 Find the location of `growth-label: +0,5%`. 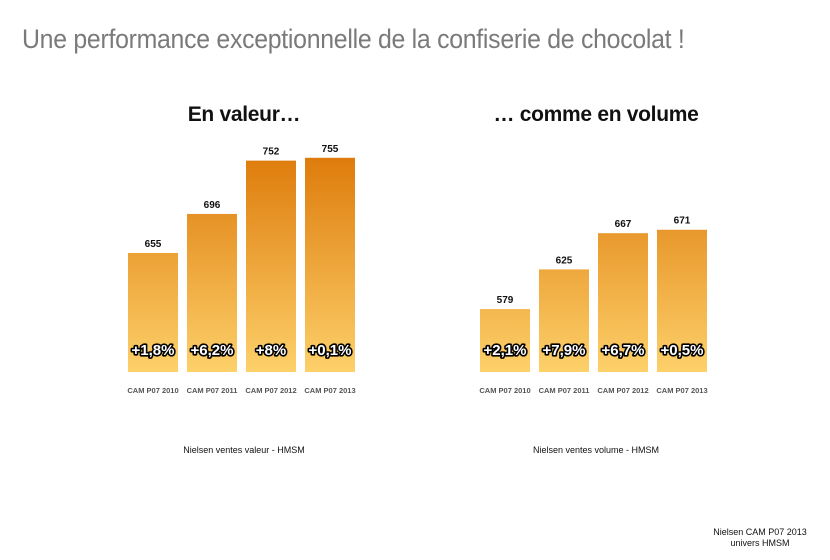

growth-label: +0,5% is located at coordinates (682, 350).